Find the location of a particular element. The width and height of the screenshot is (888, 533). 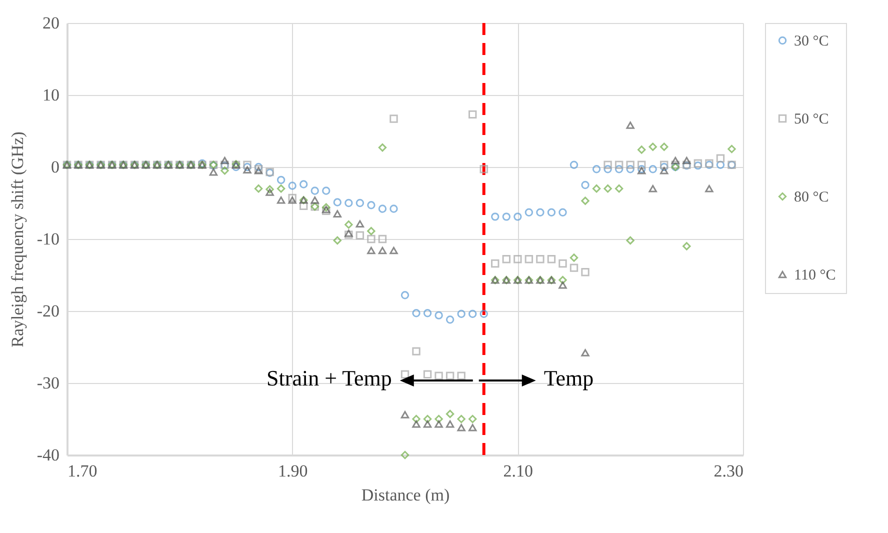

annotation: Temp is located at coordinates (569, 378).